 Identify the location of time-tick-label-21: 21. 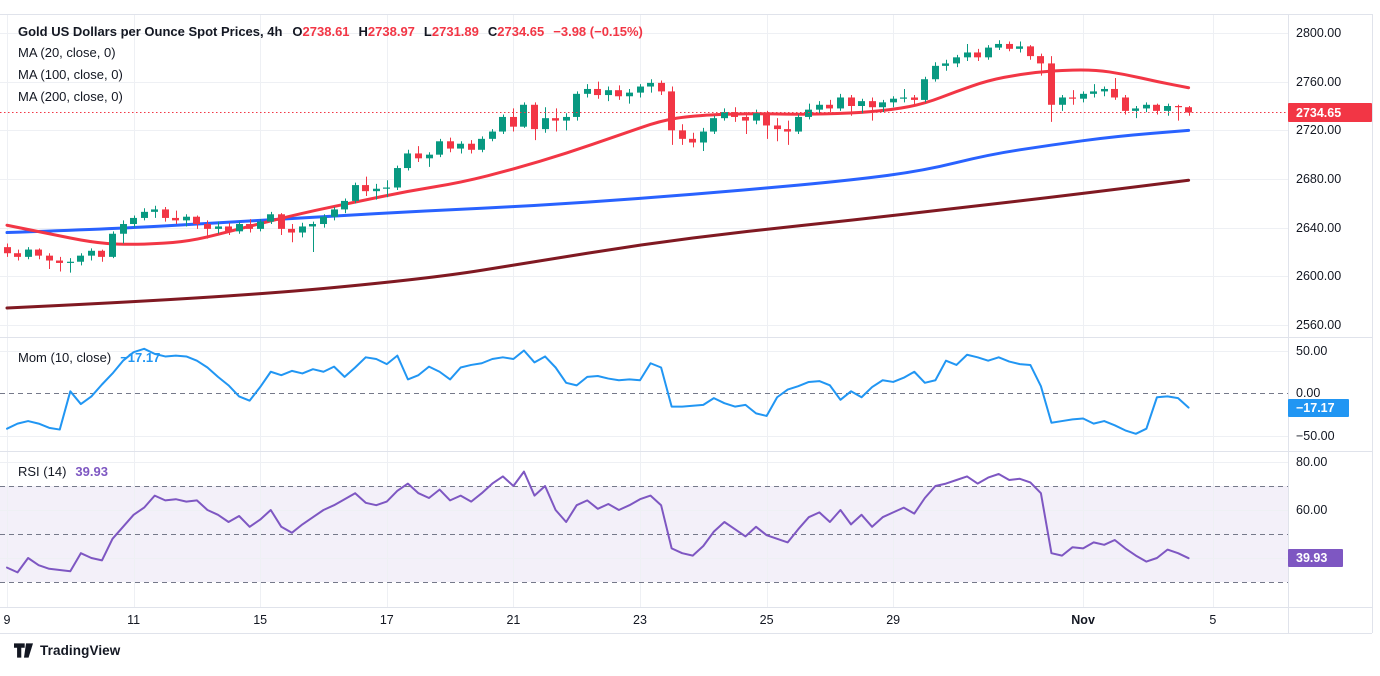
(513, 620).